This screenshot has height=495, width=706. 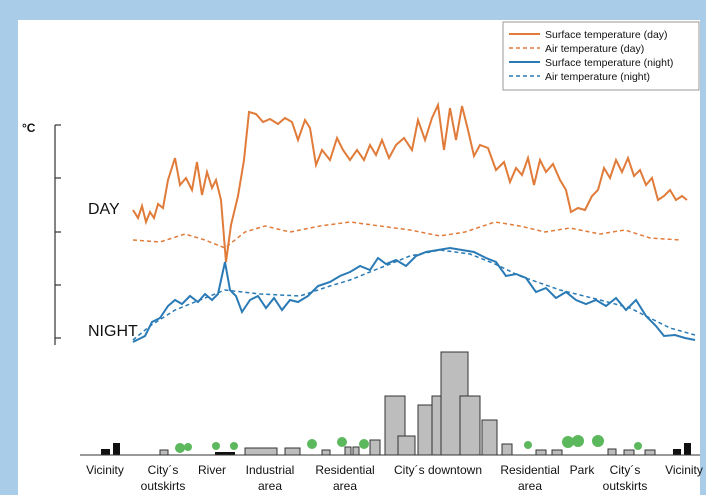 I want to click on zone-label: City´s downtown, so click(x=438, y=470).